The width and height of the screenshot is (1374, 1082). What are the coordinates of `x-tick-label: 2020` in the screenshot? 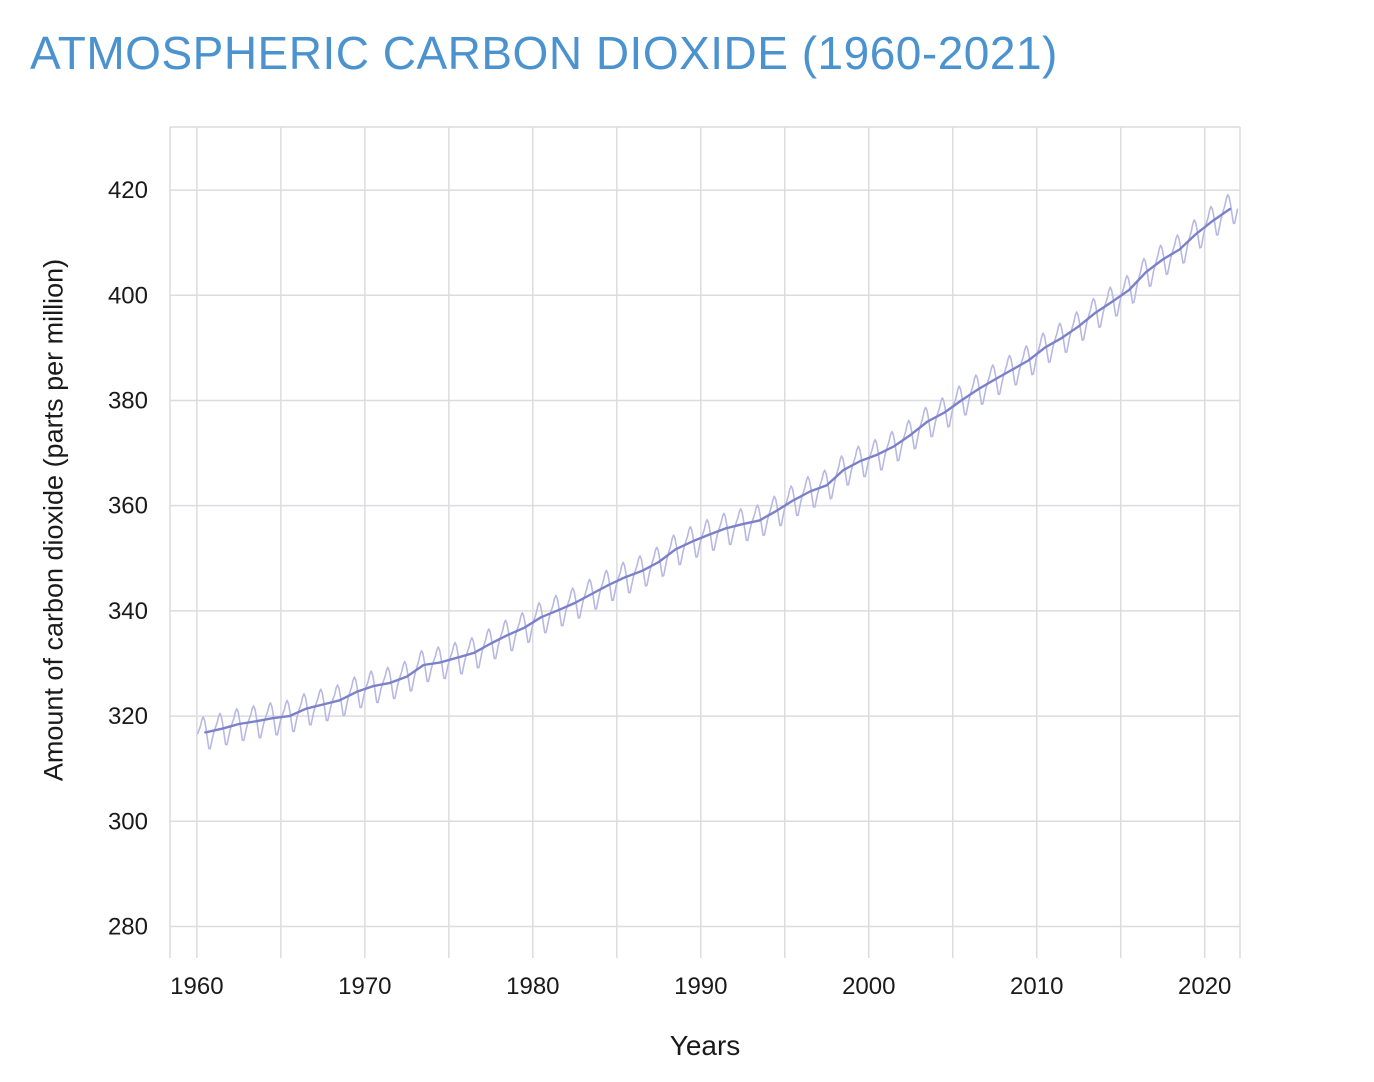 It's located at (1204, 986).